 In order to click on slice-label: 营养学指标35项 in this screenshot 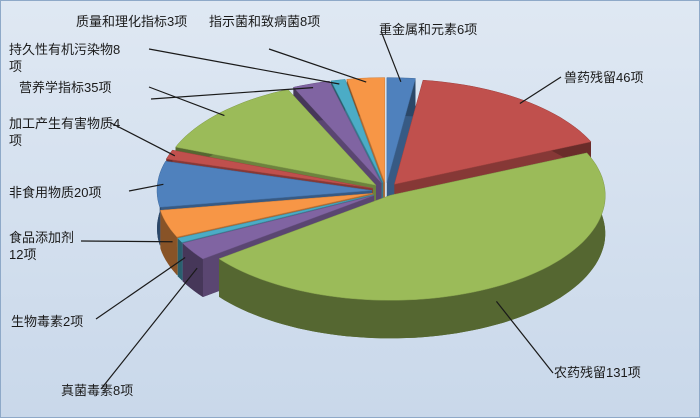, I will do `click(65, 87)`.